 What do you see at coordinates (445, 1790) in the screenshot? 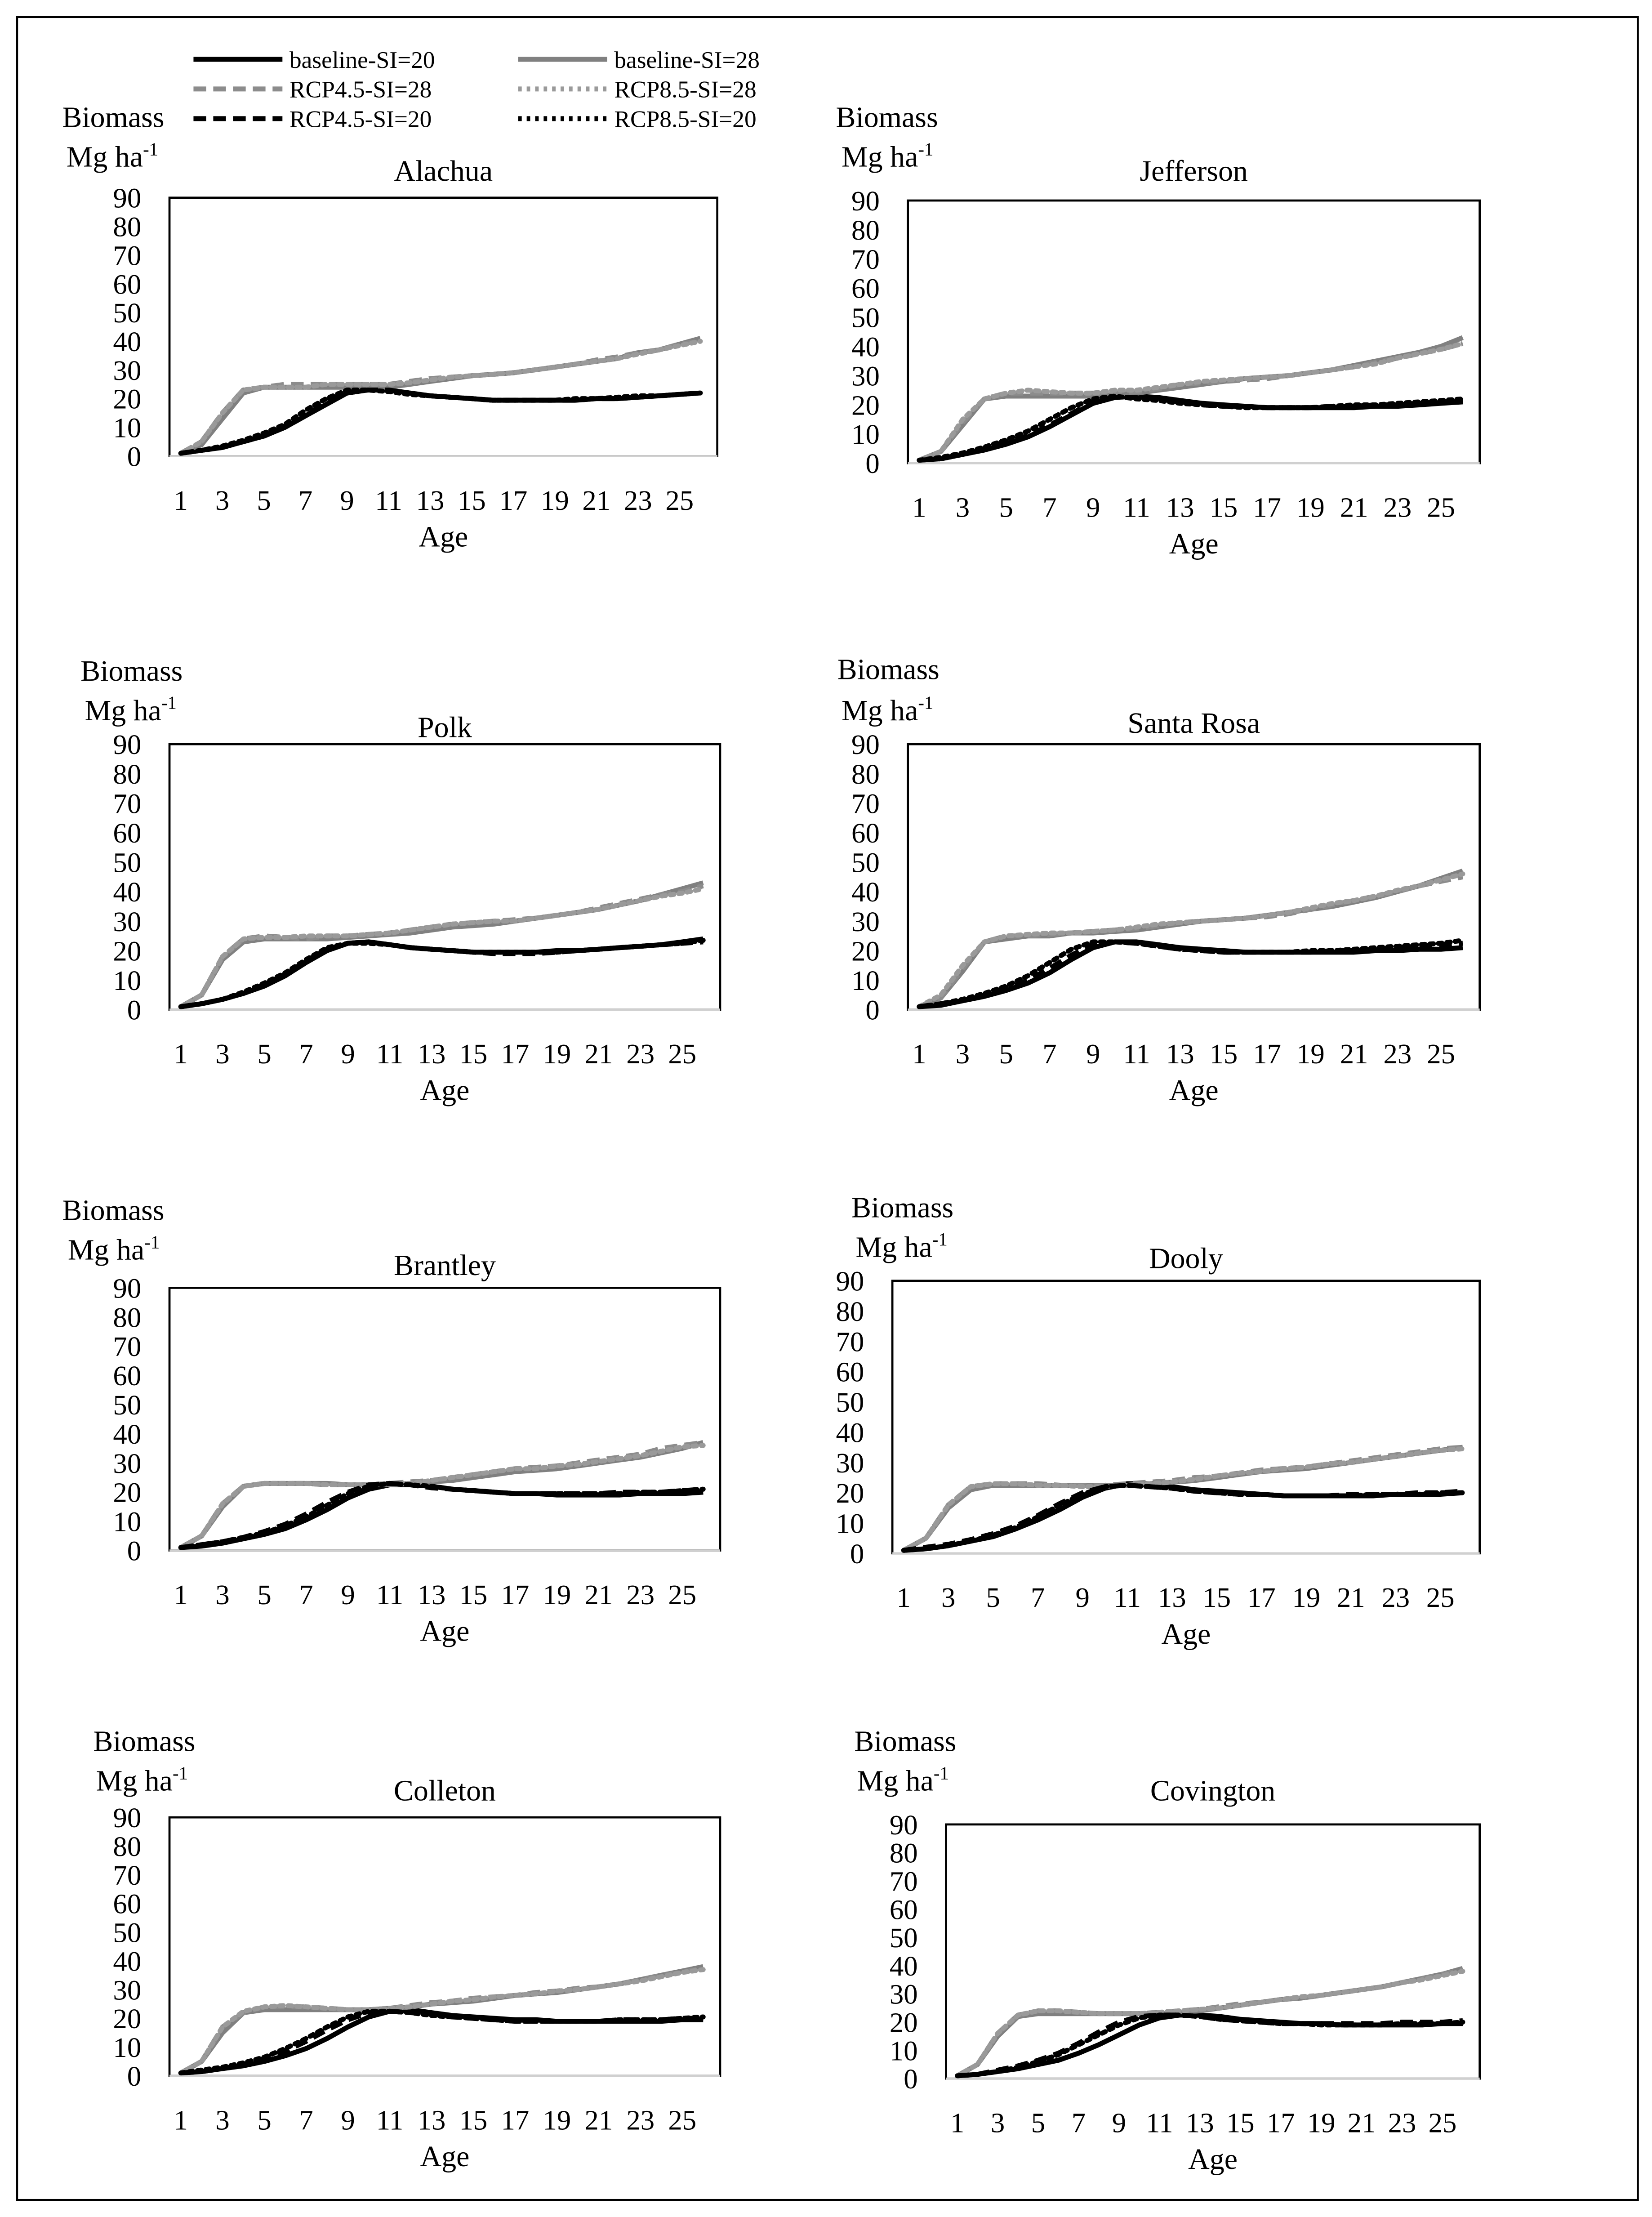
I see `chart-title: Colleton` at bounding box center [445, 1790].